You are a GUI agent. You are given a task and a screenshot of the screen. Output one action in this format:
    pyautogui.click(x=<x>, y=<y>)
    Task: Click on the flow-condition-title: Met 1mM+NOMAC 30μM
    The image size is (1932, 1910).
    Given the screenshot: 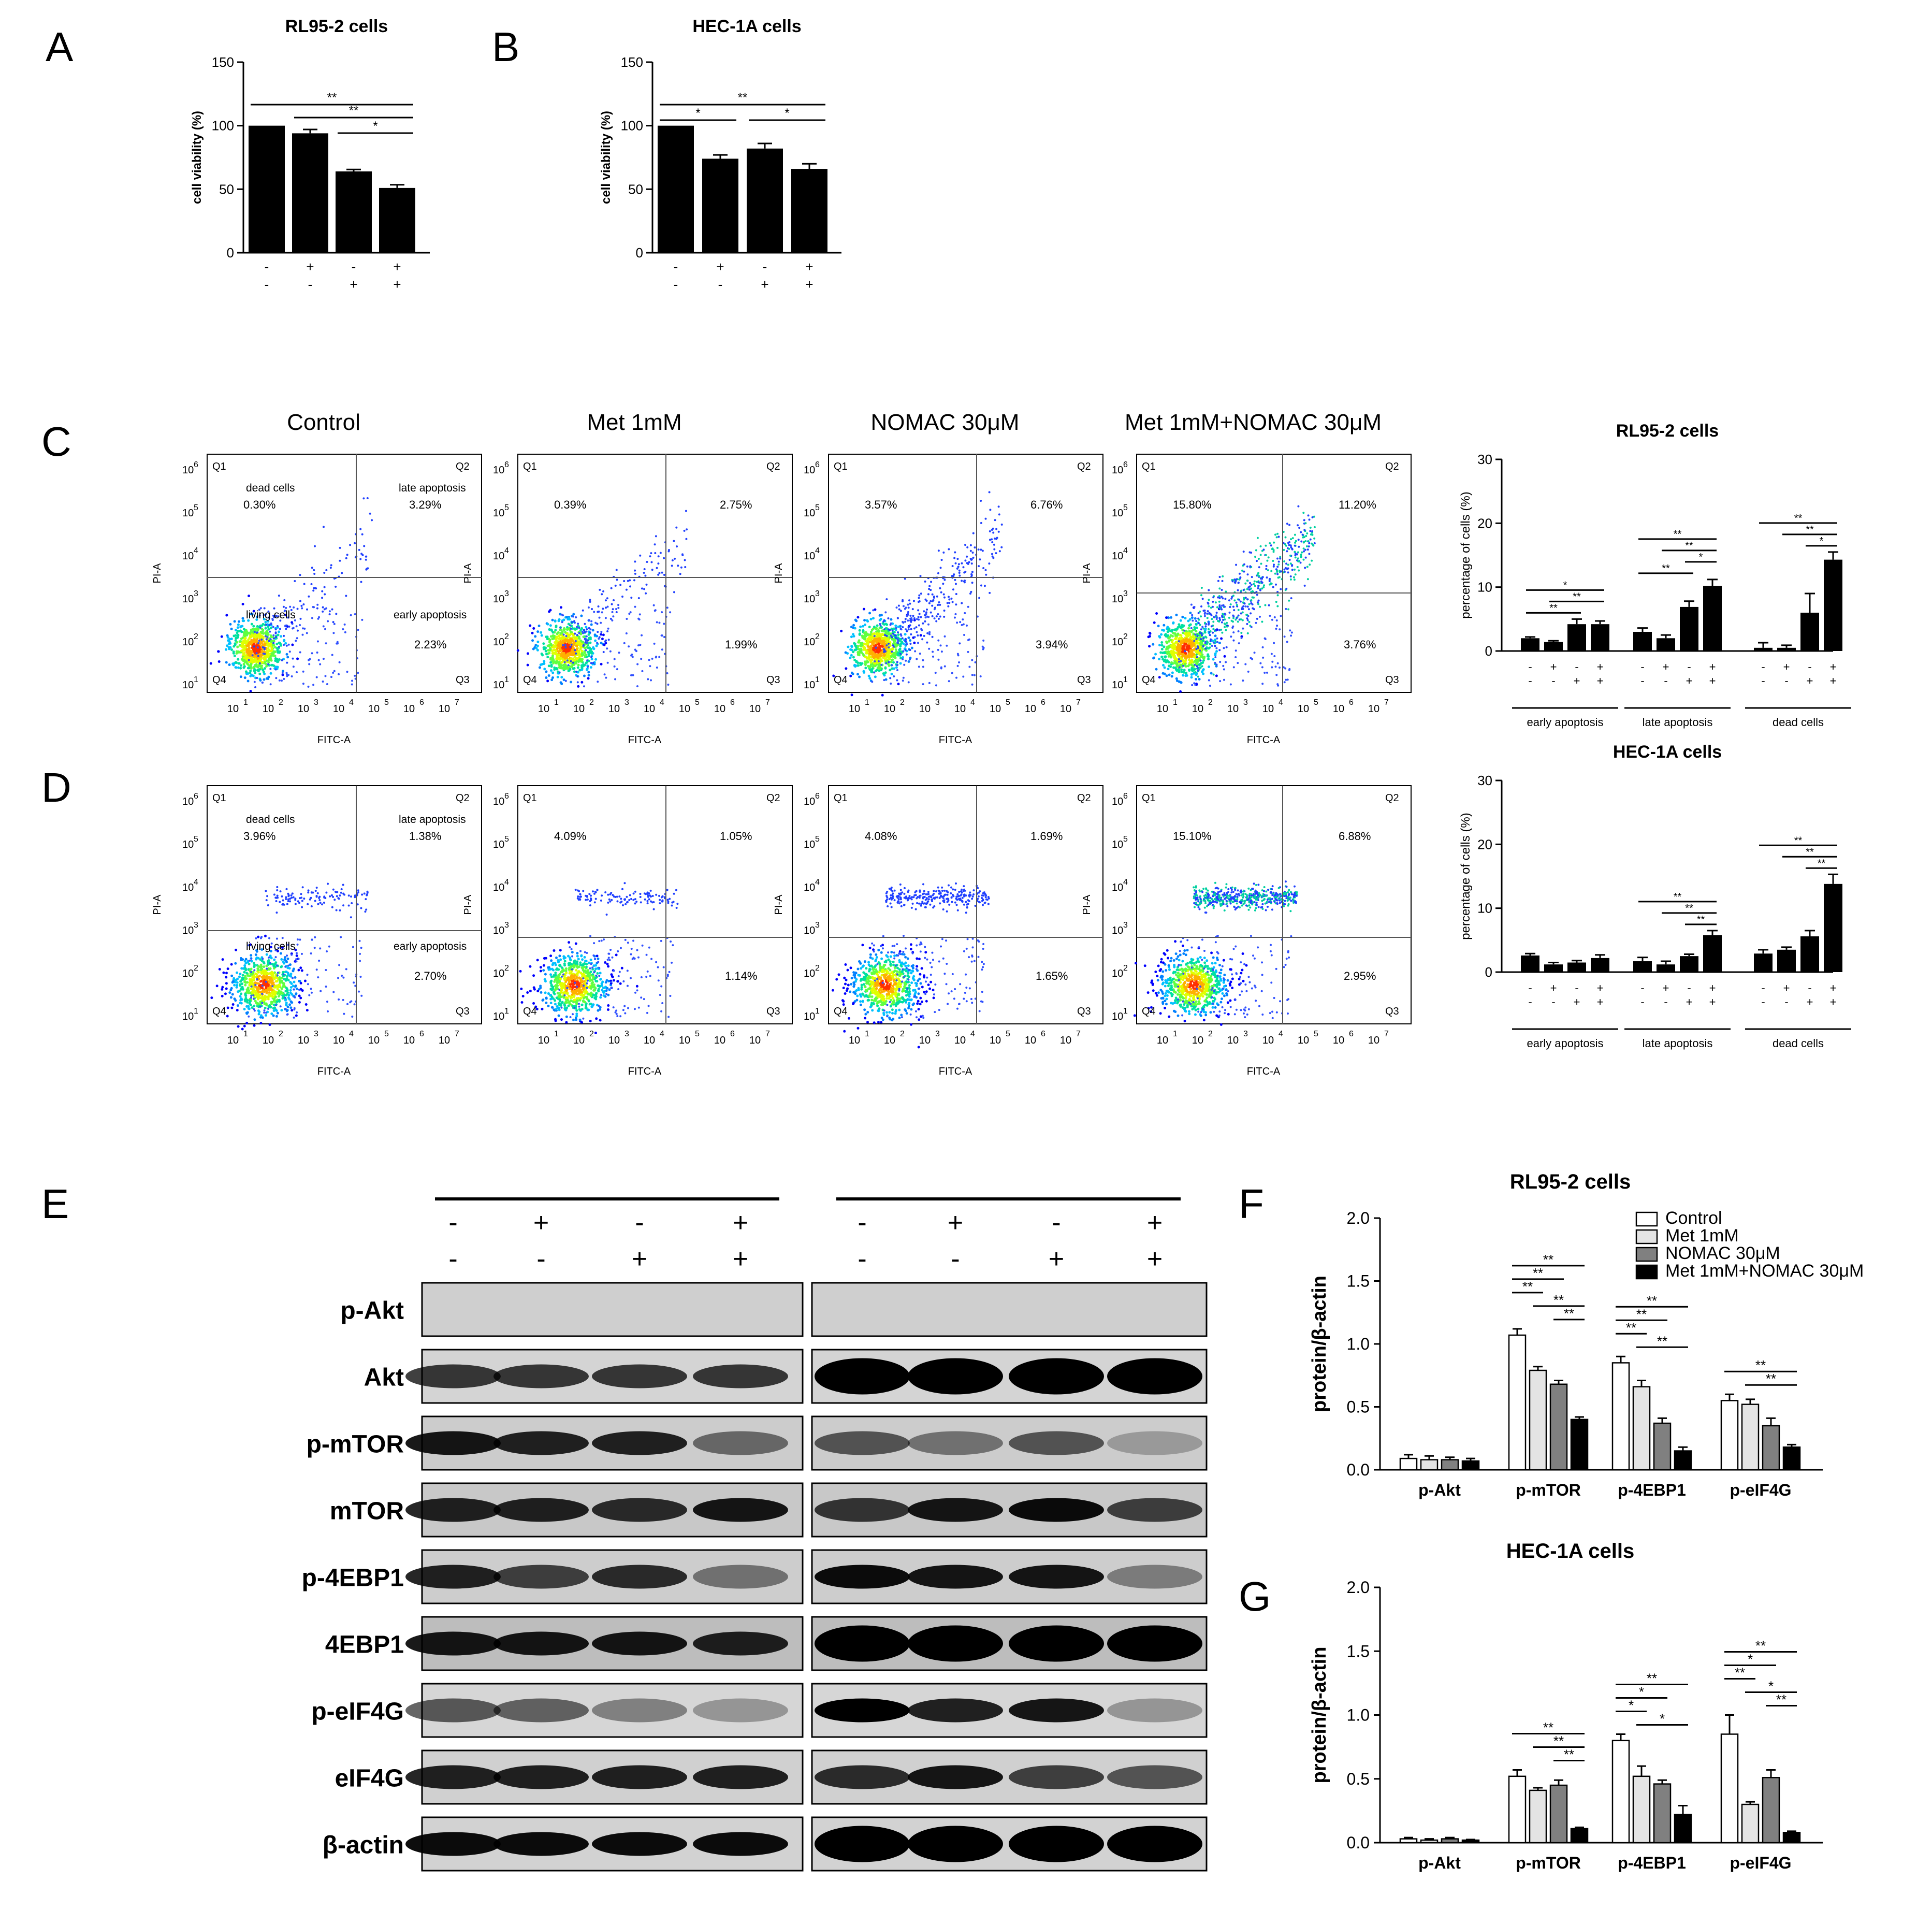 What is the action you would take?
    pyautogui.click(x=1253, y=422)
    